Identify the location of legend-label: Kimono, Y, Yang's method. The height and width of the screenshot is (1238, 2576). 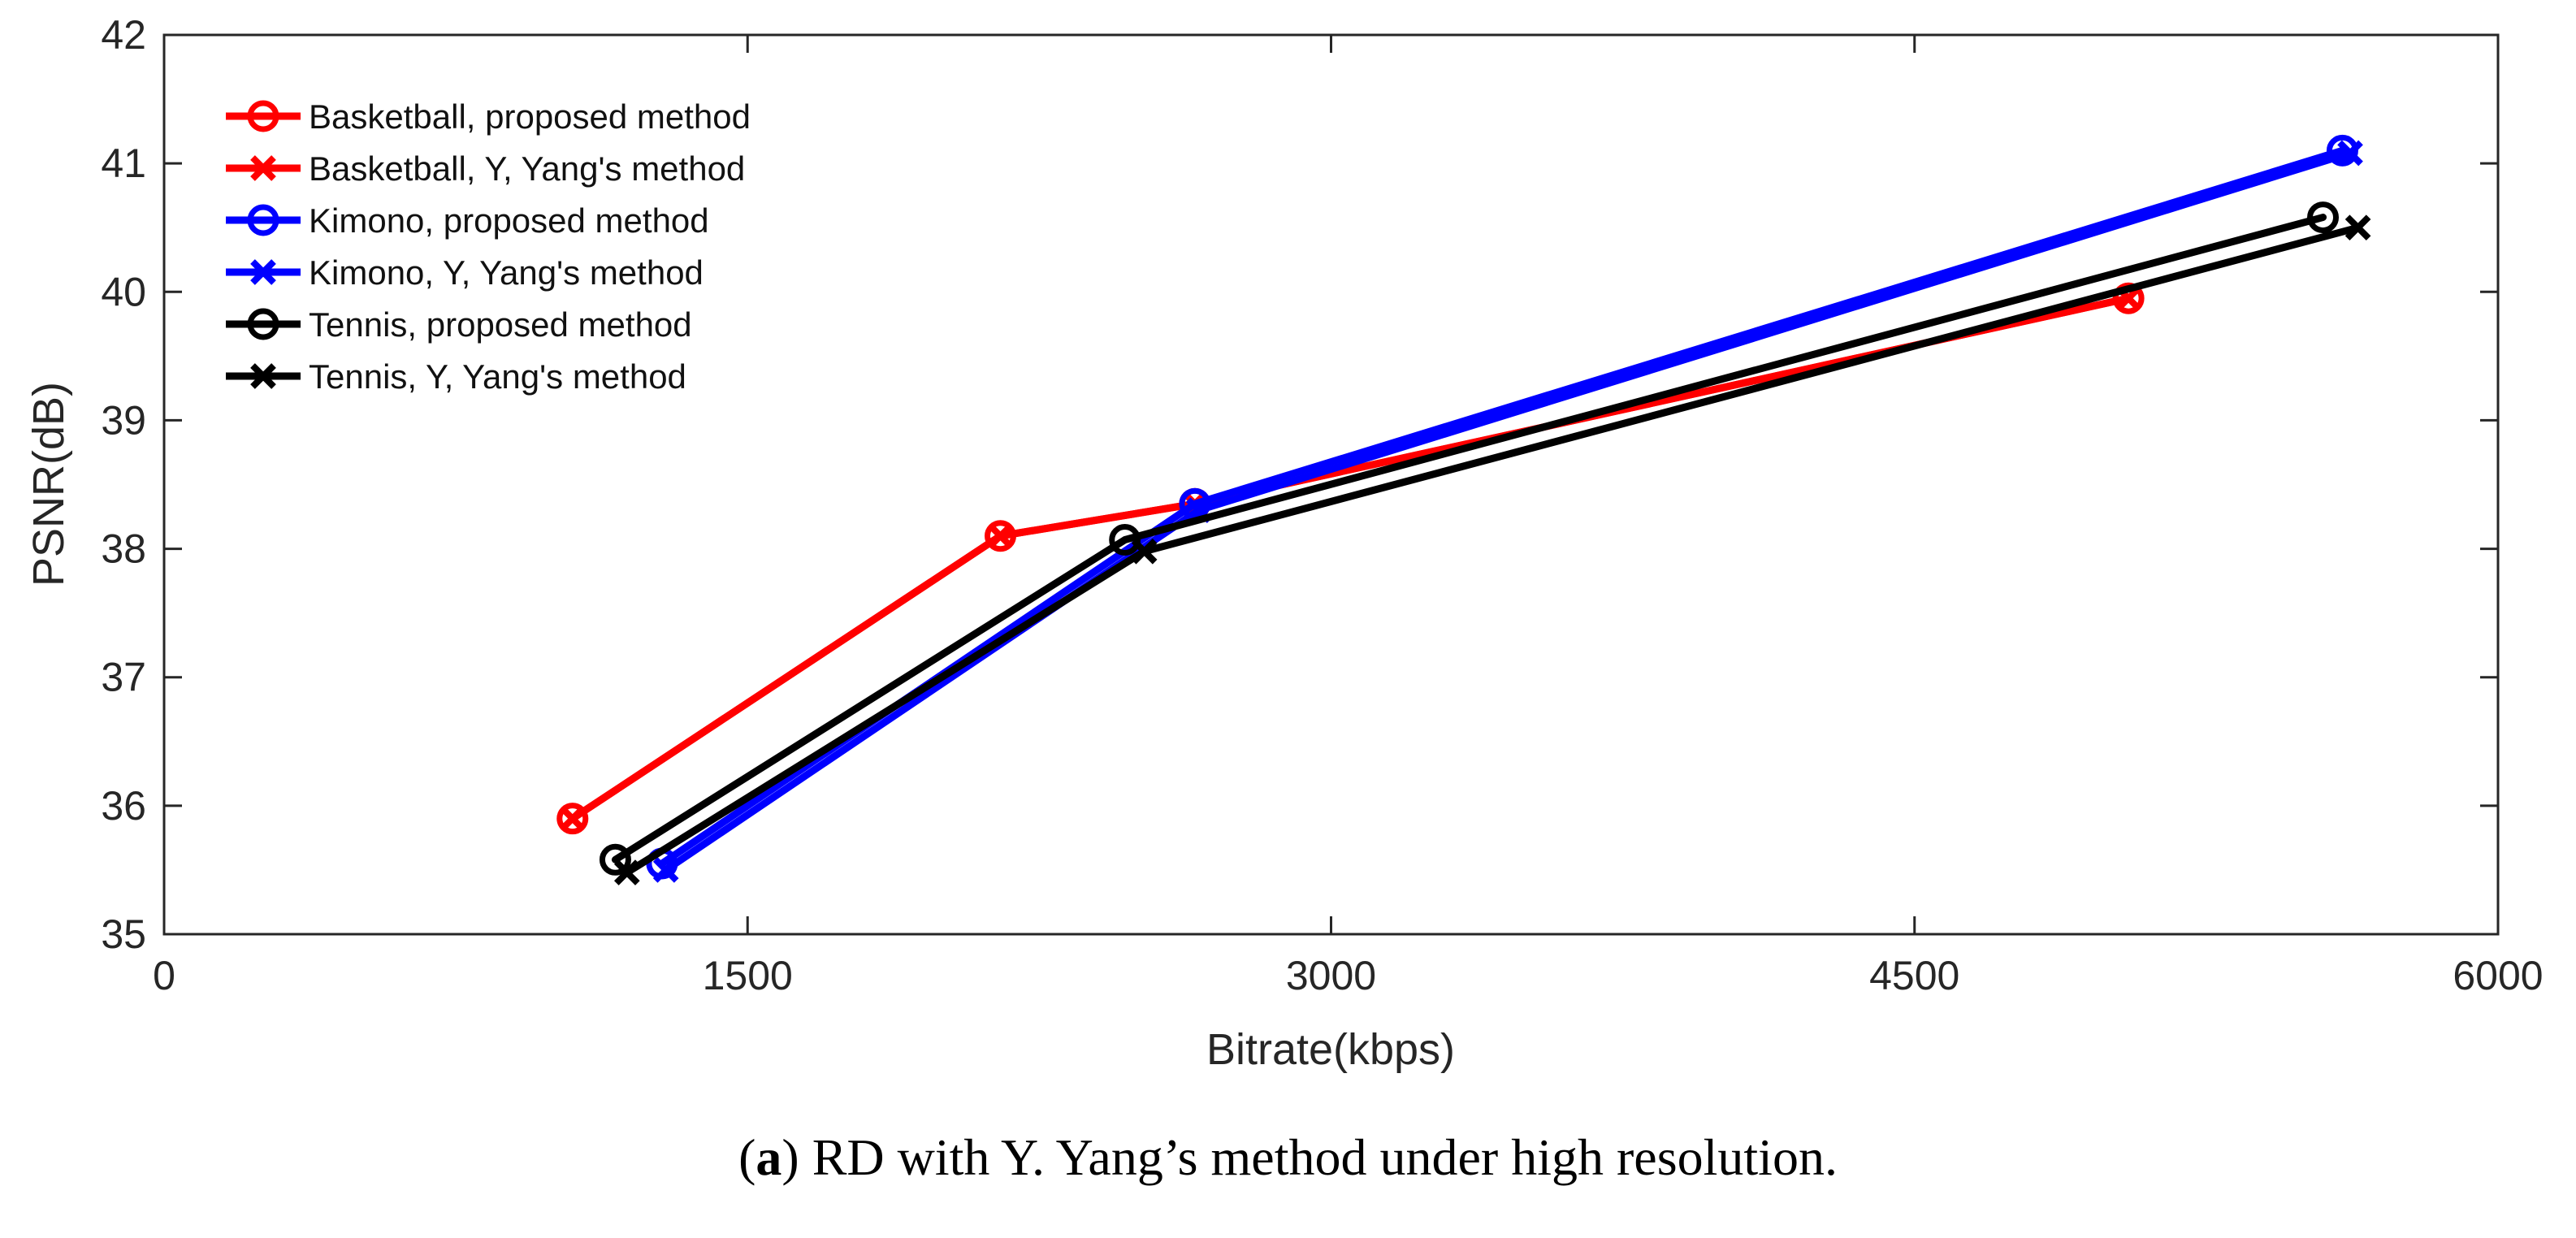
(506, 272).